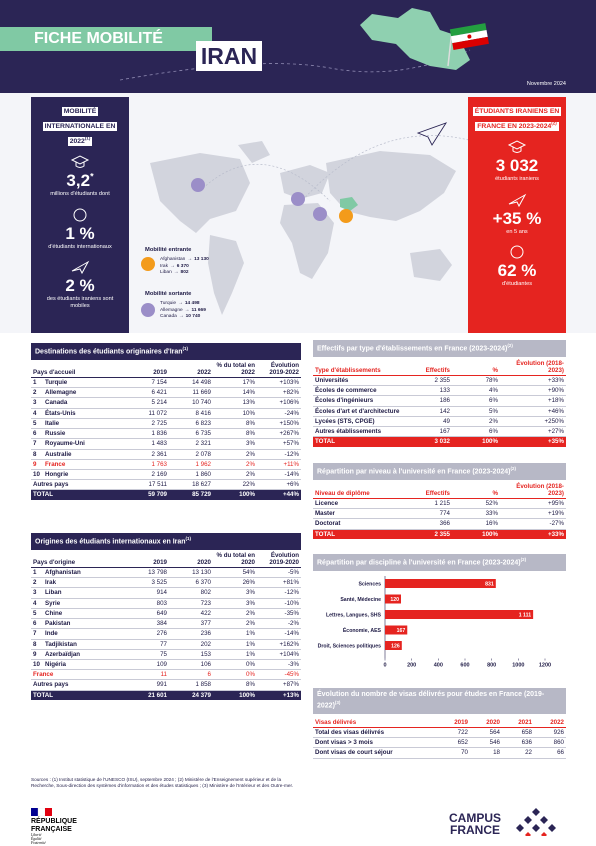 The image size is (596, 846). What do you see at coordinates (536, 820) in the screenshot?
I see `diamonds` at bounding box center [536, 820].